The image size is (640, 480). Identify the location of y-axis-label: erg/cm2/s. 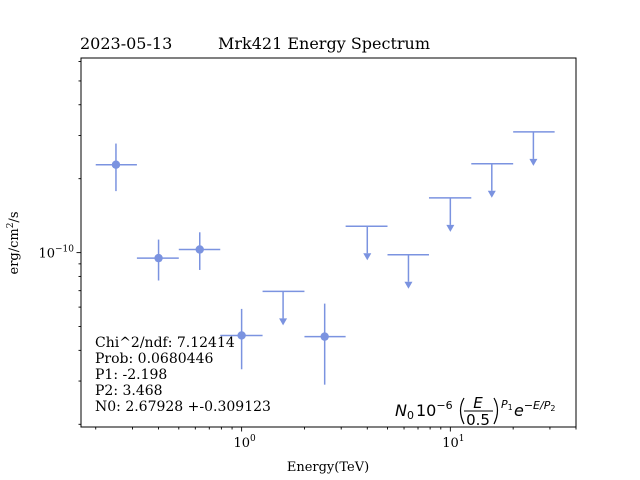
(14, 242).